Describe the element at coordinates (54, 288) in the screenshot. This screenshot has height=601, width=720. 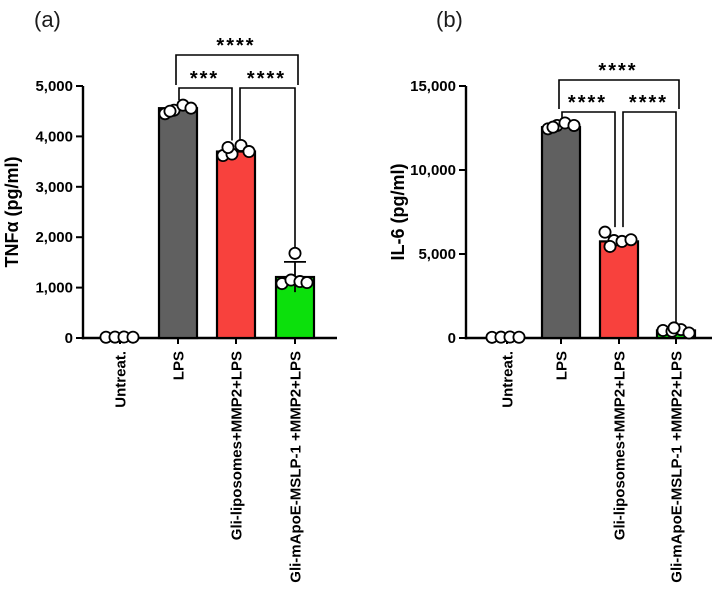
I see `a-y-tick-label: 1,000` at that location.